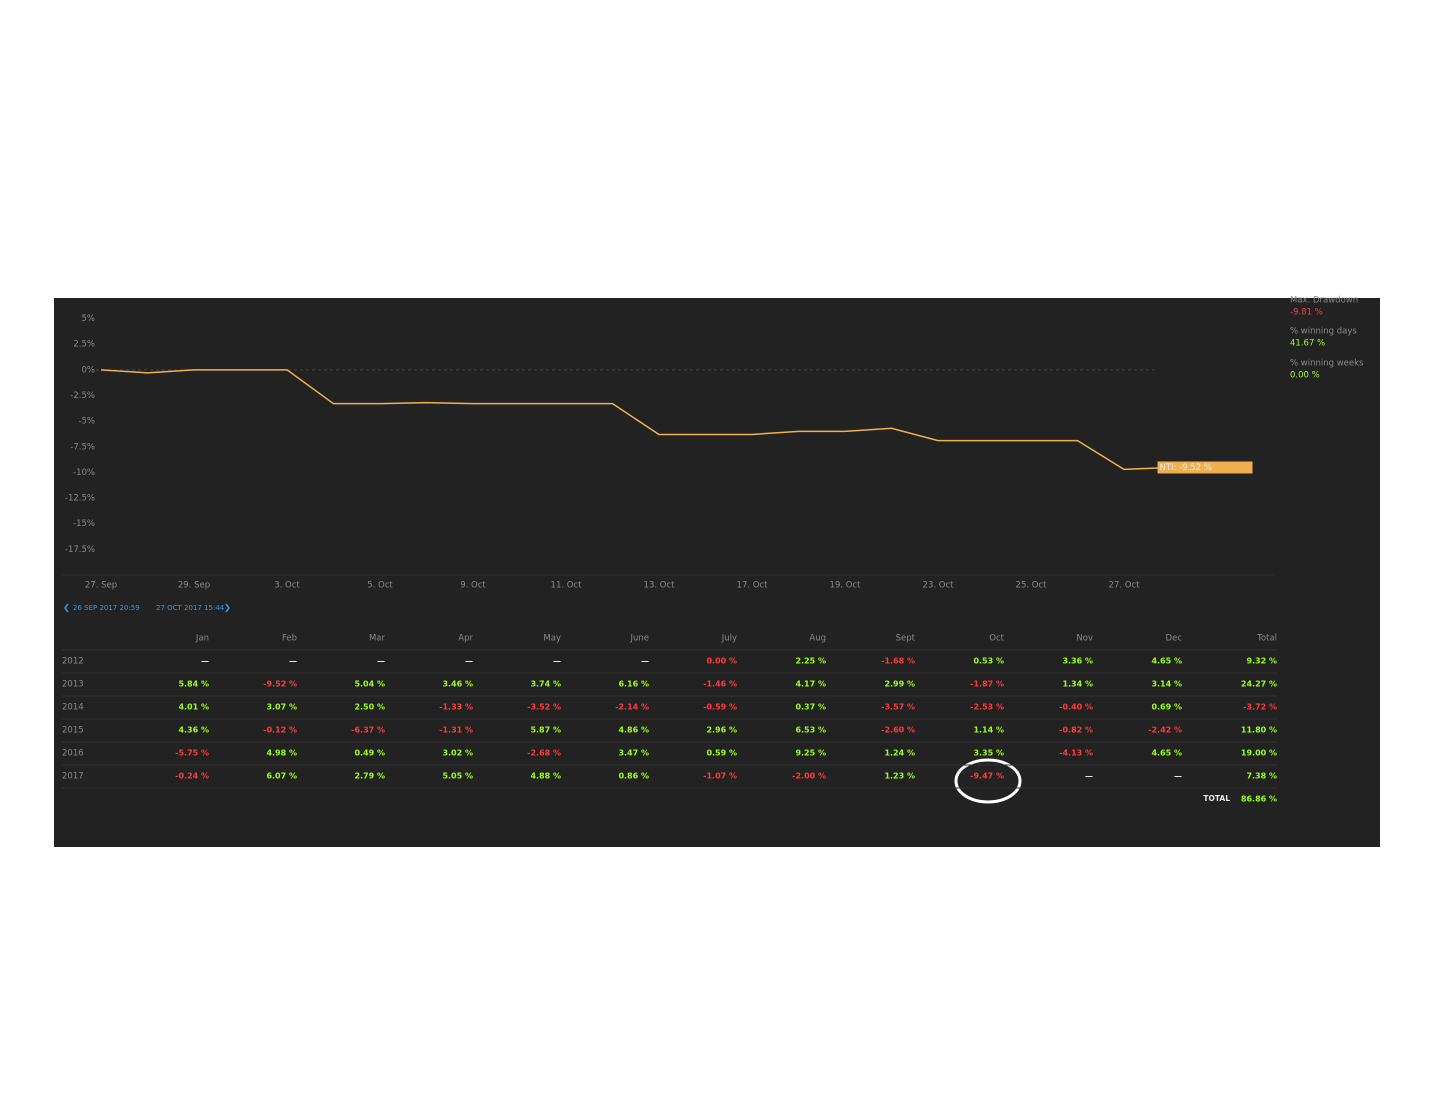 Image resolution: width=1440 pixels, height=1116 pixels. Describe the element at coordinates (639, 639) in the screenshot. I see `column-header: June` at that location.